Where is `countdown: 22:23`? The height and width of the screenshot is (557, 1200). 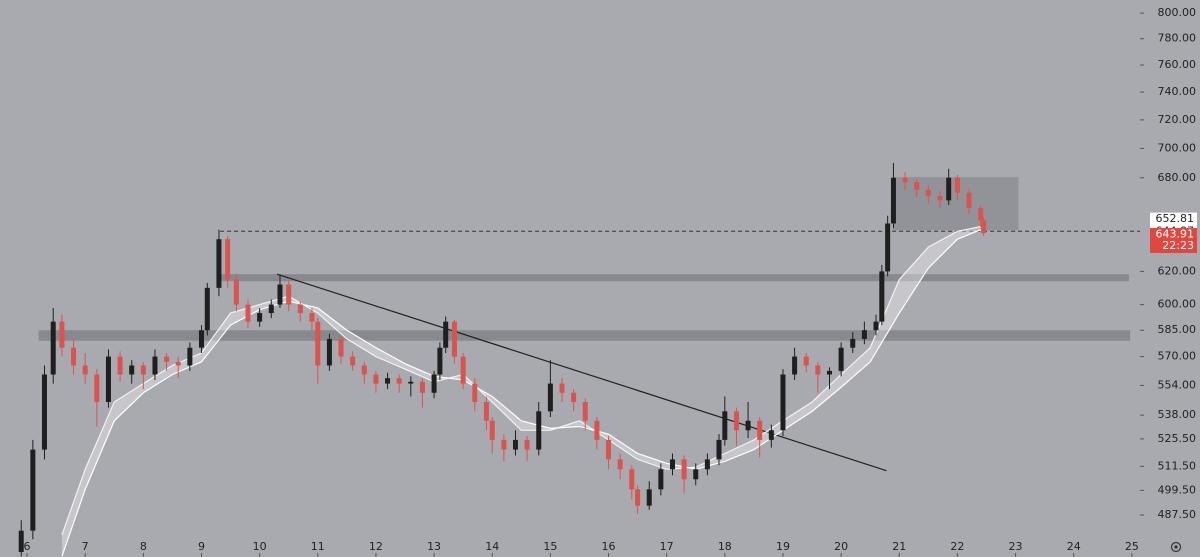 countdown: 22:23 is located at coordinates (1178, 245).